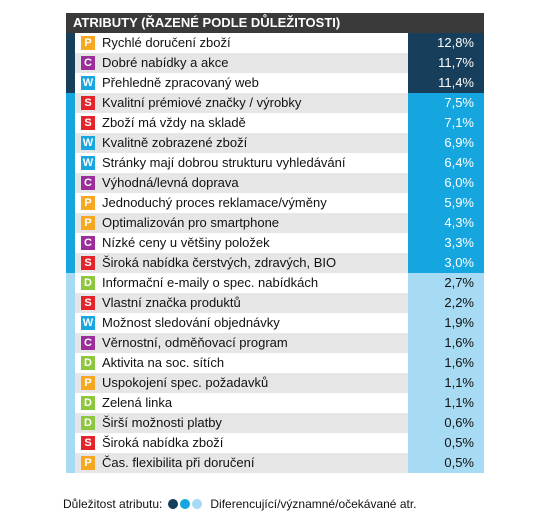 Image resolution: width=550 pixels, height=520 pixels. What do you see at coordinates (214, 202) in the screenshot?
I see `attribute-label: Jednoduchý proces reklamace/výměny` at bounding box center [214, 202].